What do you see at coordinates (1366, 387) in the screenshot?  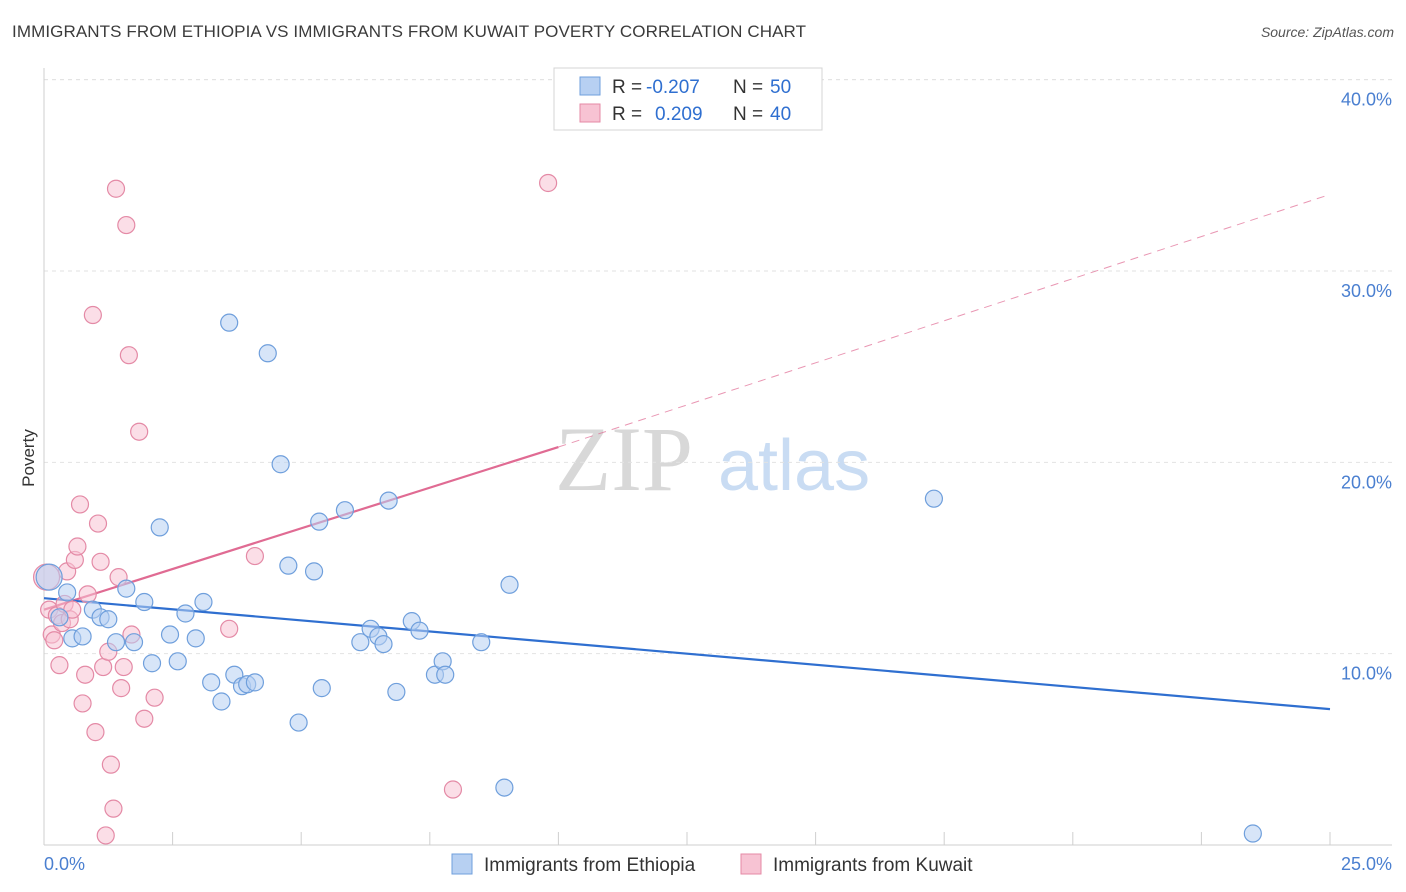 I see `y-axis-tick-labels: 10.0% 20.0% 30.0% 40.0%` at bounding box center [1366, 387].